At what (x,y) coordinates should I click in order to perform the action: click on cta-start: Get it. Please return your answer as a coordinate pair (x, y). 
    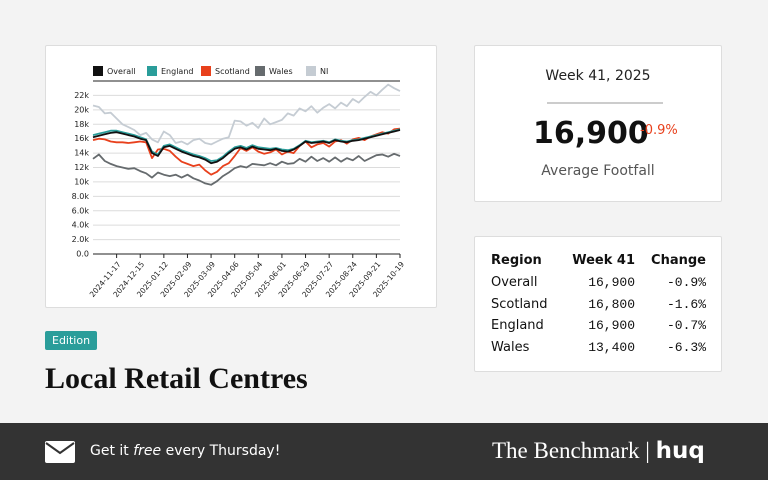
    Looking at the image, I should click on (109, 451).